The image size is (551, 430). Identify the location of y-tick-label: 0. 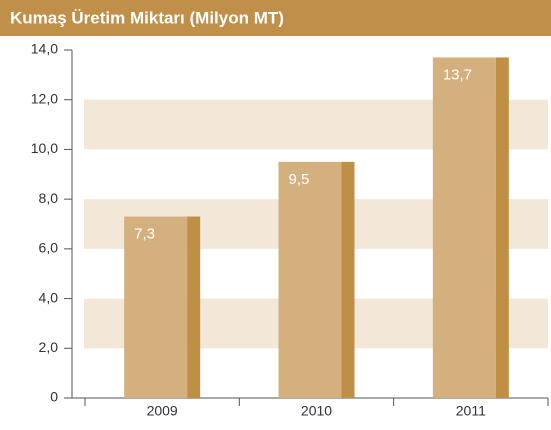
(54, 397).